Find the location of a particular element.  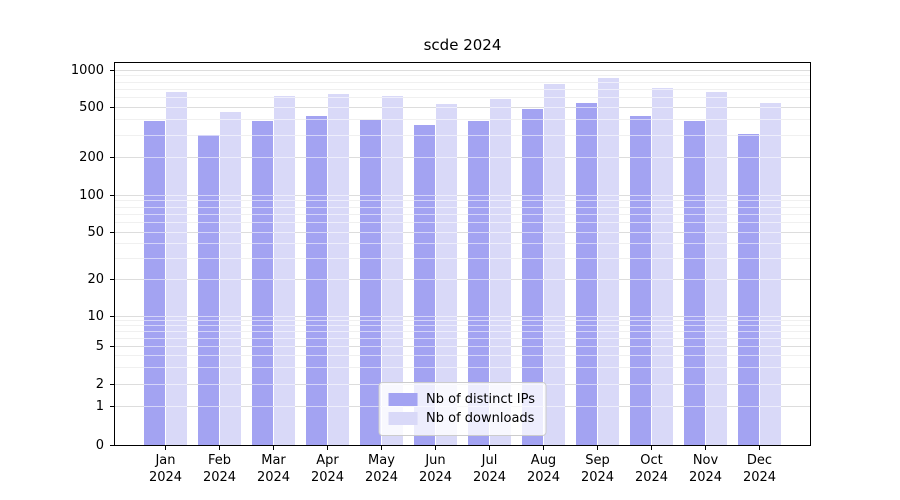

bar-distinct-ips-nov is located at coordinates (694, 283).